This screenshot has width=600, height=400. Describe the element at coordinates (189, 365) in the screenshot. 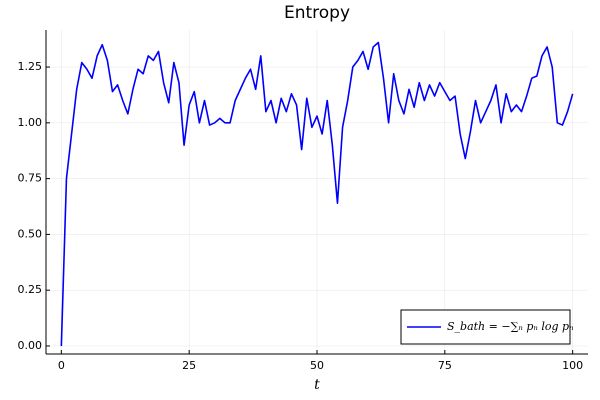

I see `x-tick-label: 25` at that location.